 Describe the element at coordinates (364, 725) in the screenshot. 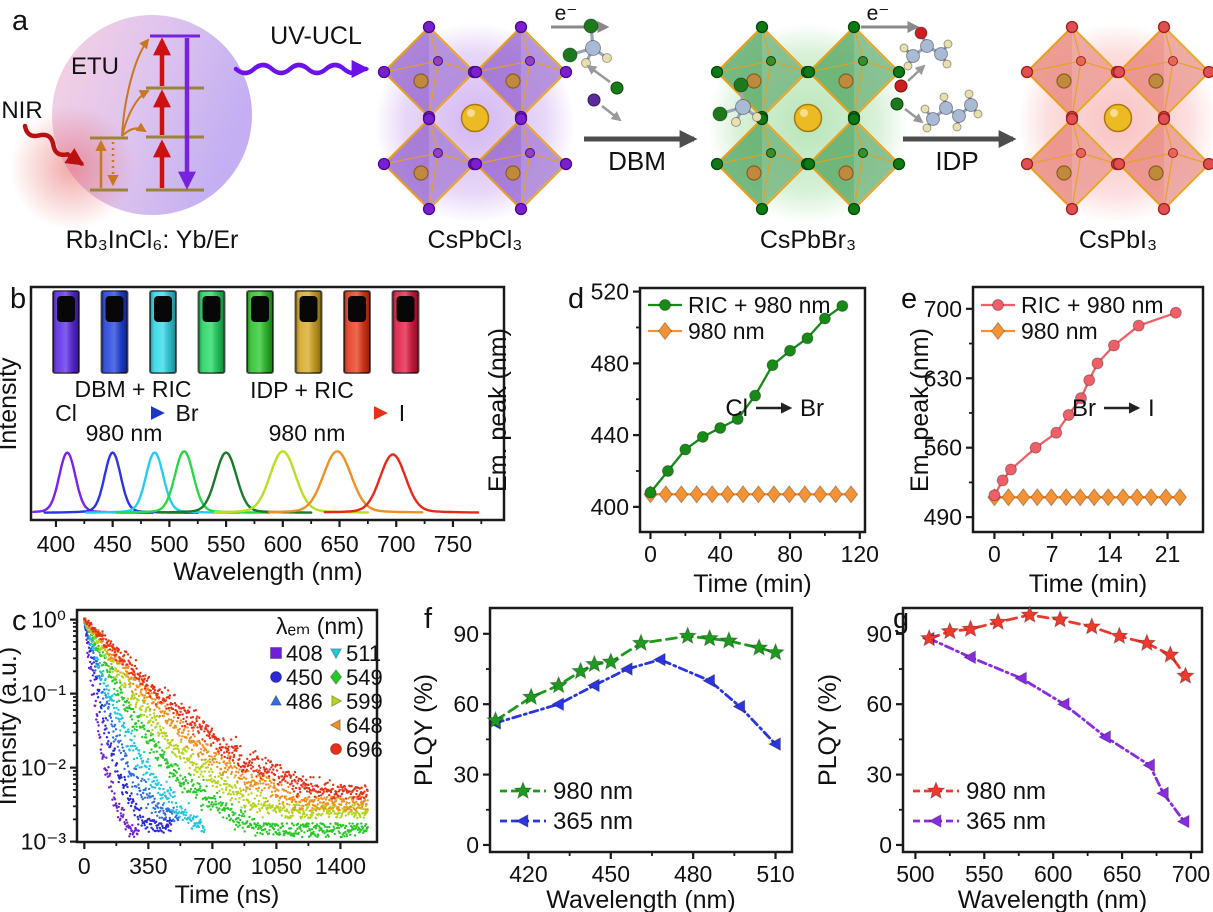

I see `legend-label: 648` at that location.